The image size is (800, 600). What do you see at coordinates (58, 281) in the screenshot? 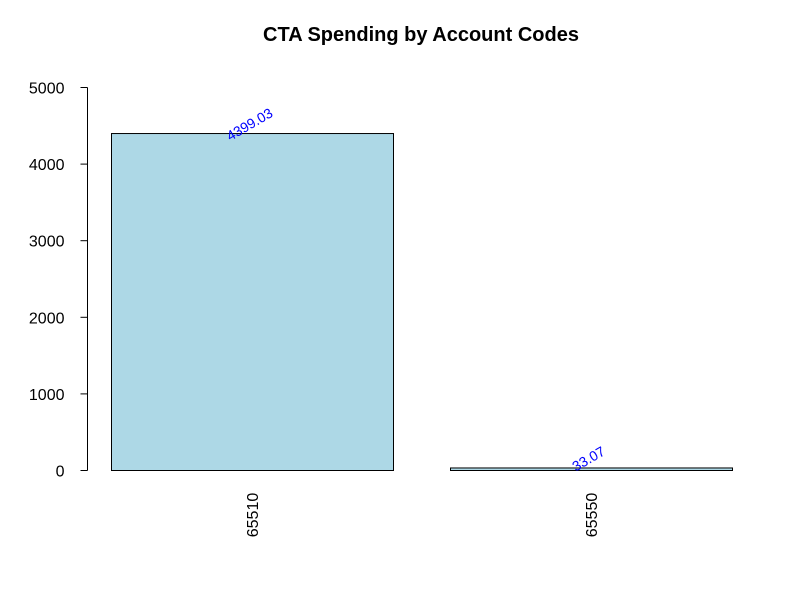
I see `y-axis: 0 1000 2000 3000 4000 5000` at bounding box center [58, 281].